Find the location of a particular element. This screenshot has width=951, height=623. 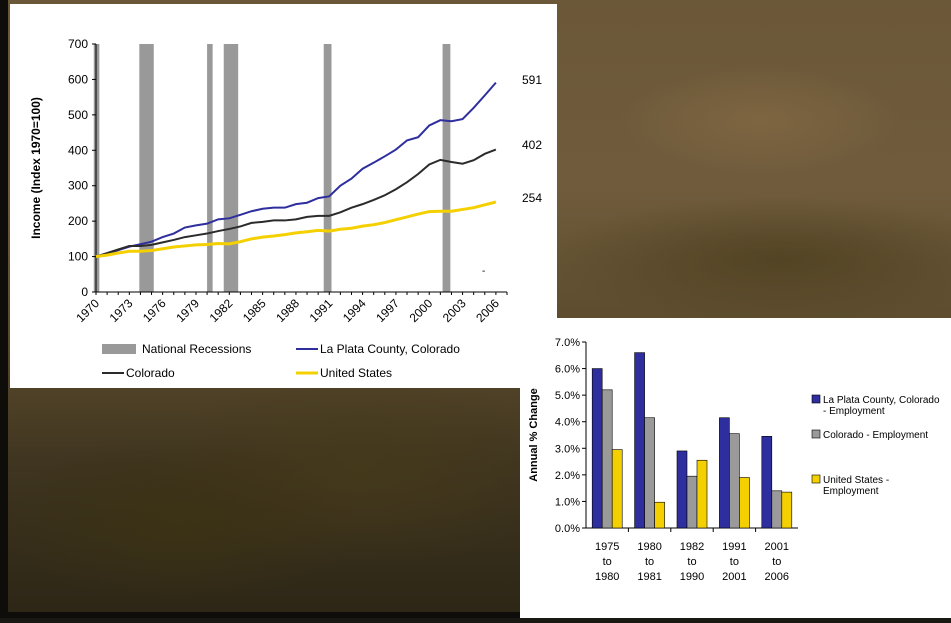

x-tick-label: 1997 is located at coordinates (387, 310).